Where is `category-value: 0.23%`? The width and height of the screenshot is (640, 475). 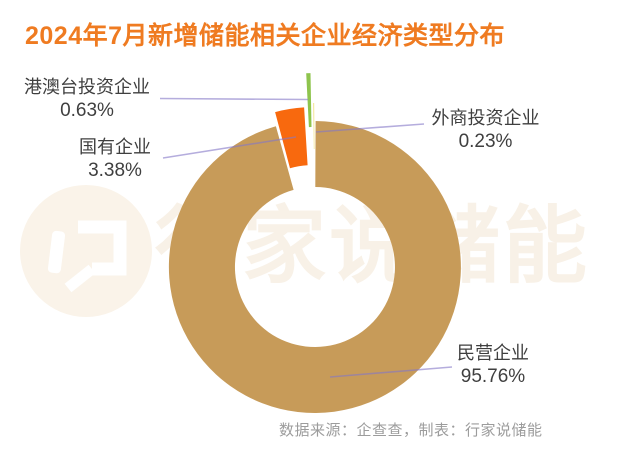 category-value: 0.23% is located at coordinates (485, 141).